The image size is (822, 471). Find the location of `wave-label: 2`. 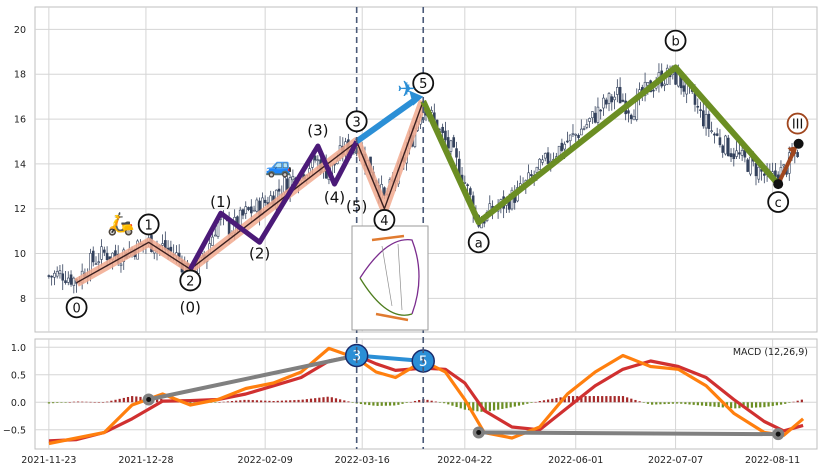

wave-label: 2 is located at coordinates (190, 281).